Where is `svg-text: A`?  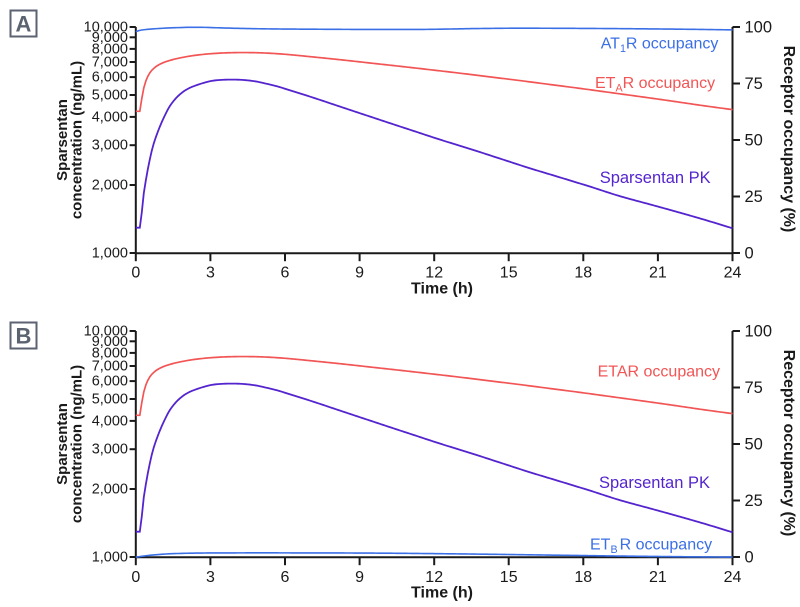 svg-text: A is located at coordinates (24, 24).